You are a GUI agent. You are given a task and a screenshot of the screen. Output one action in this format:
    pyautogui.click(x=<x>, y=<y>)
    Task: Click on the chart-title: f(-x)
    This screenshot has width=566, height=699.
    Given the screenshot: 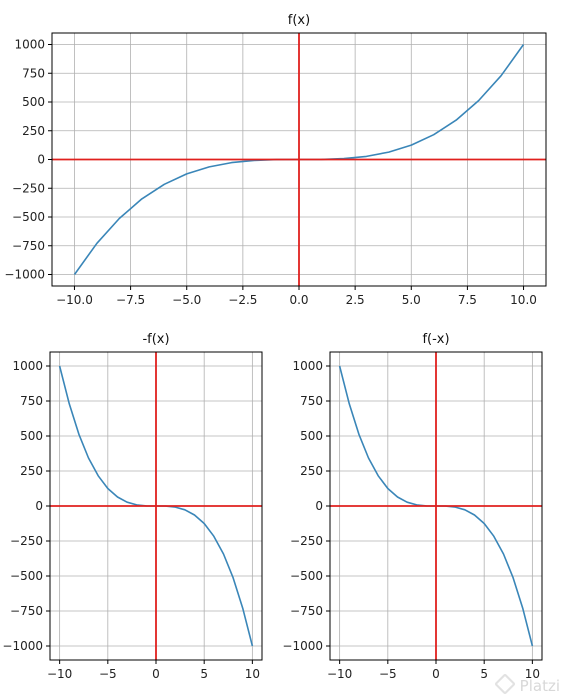 What is the action you would take?
    pyautogui.click(x=435, y=339)
    